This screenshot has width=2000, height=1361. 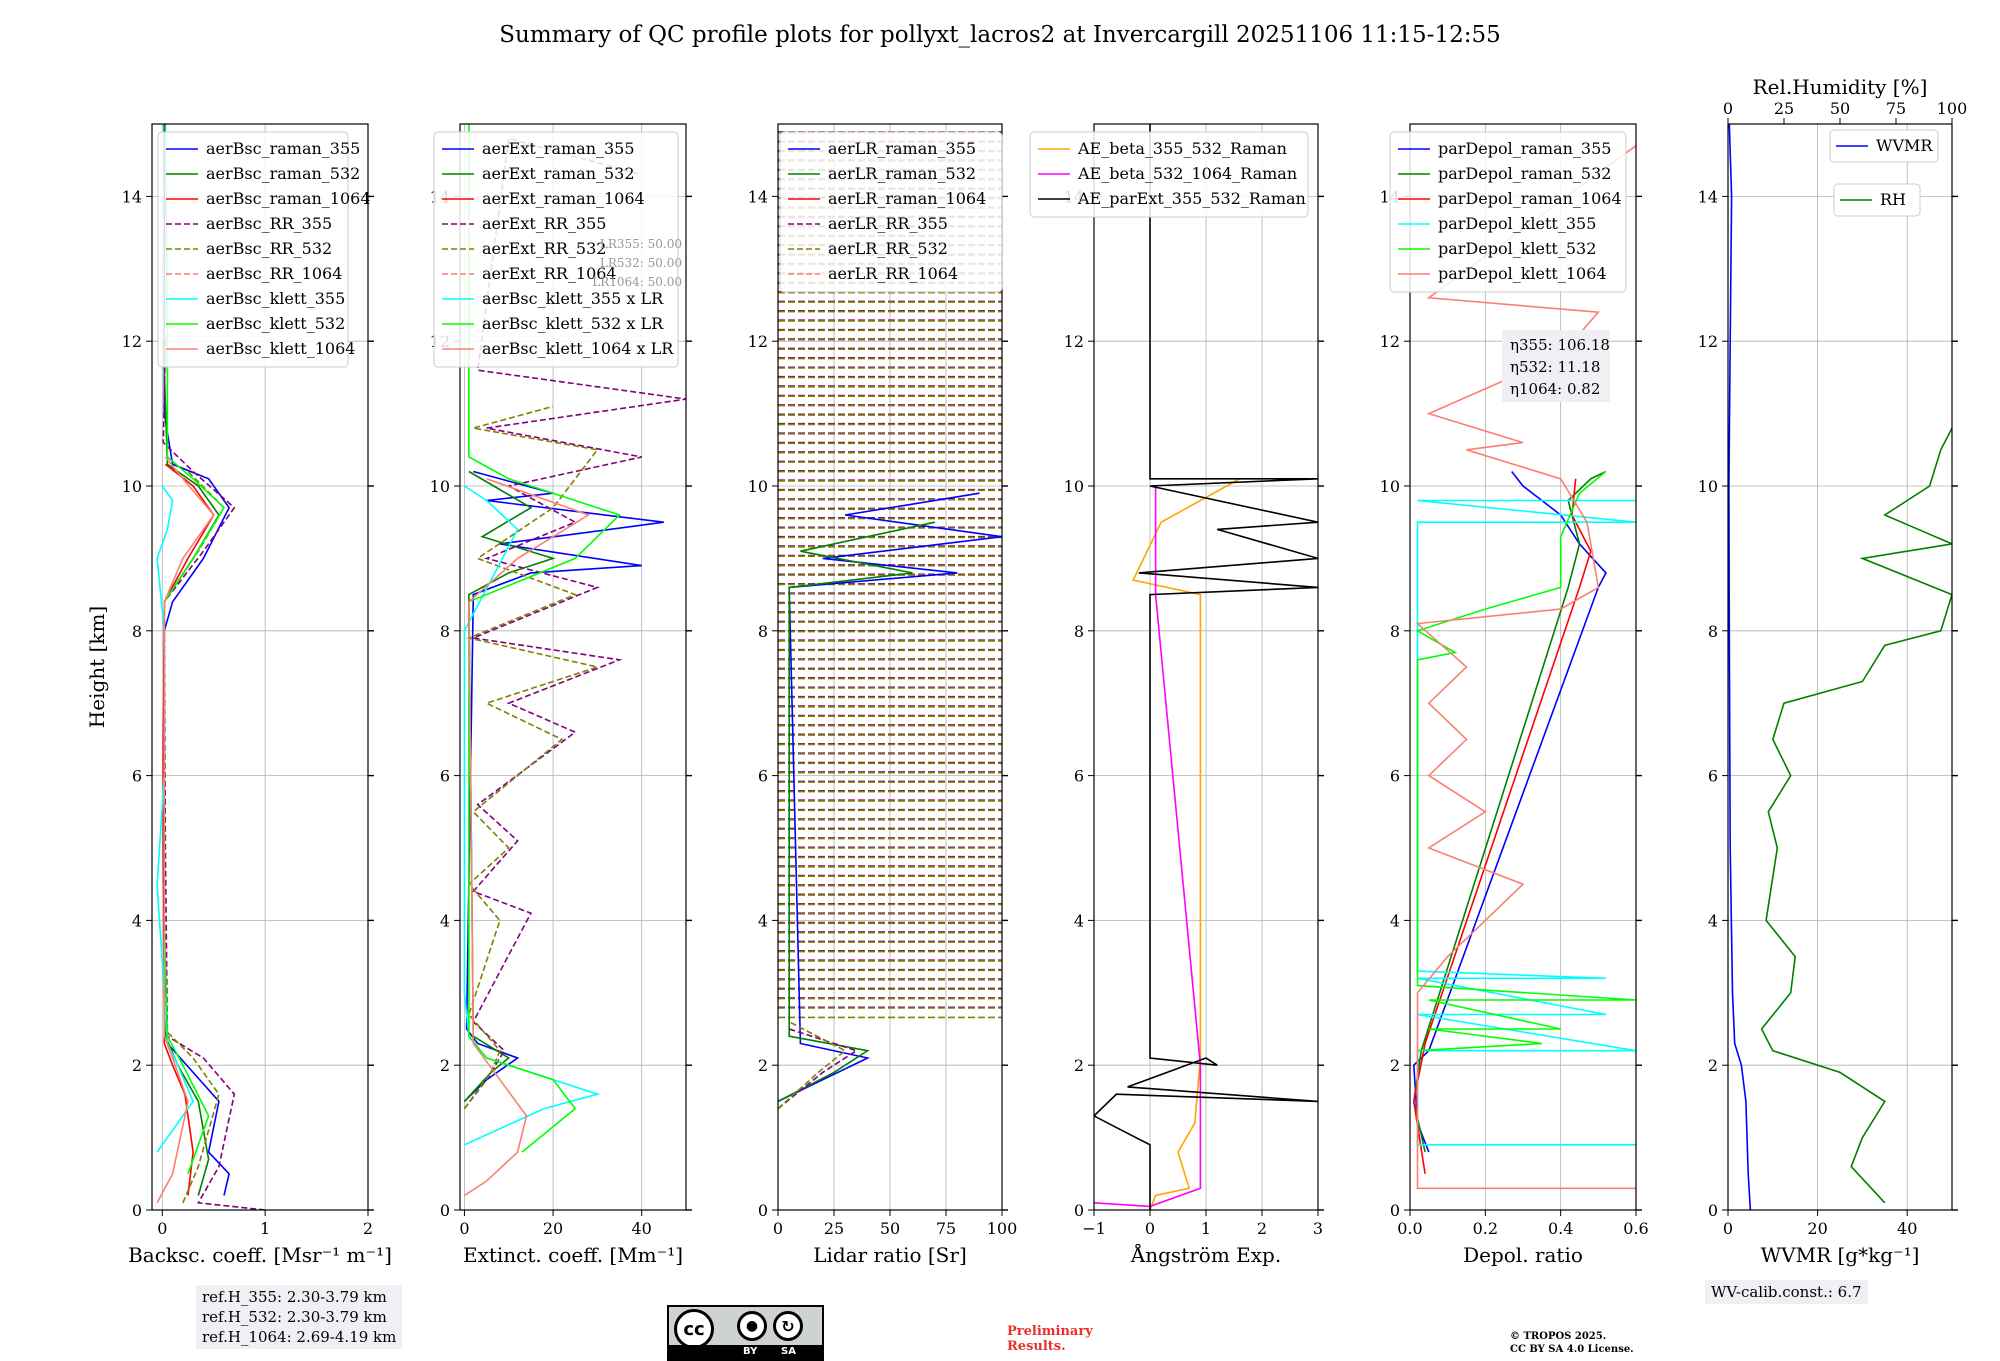 What do you see at coordinates (1896, 108) in the screenshot?
I see `x2-tick-label: 75` at bounding box center [1896, 108].